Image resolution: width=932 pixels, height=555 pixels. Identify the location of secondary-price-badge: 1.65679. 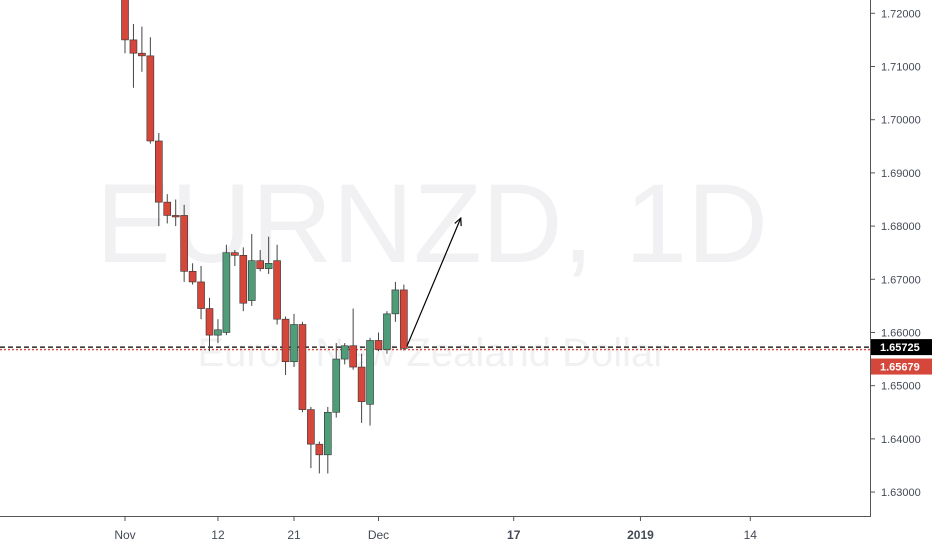
(901, 366).